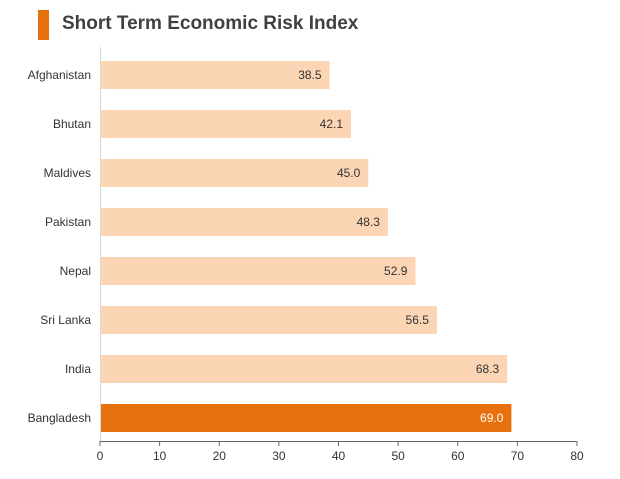 This screenshot has width=620, height=479. What do you see at coordinates (396, 271) in the screenshot?
I see `data-label: 52.9` at bounding box center [396, 271].